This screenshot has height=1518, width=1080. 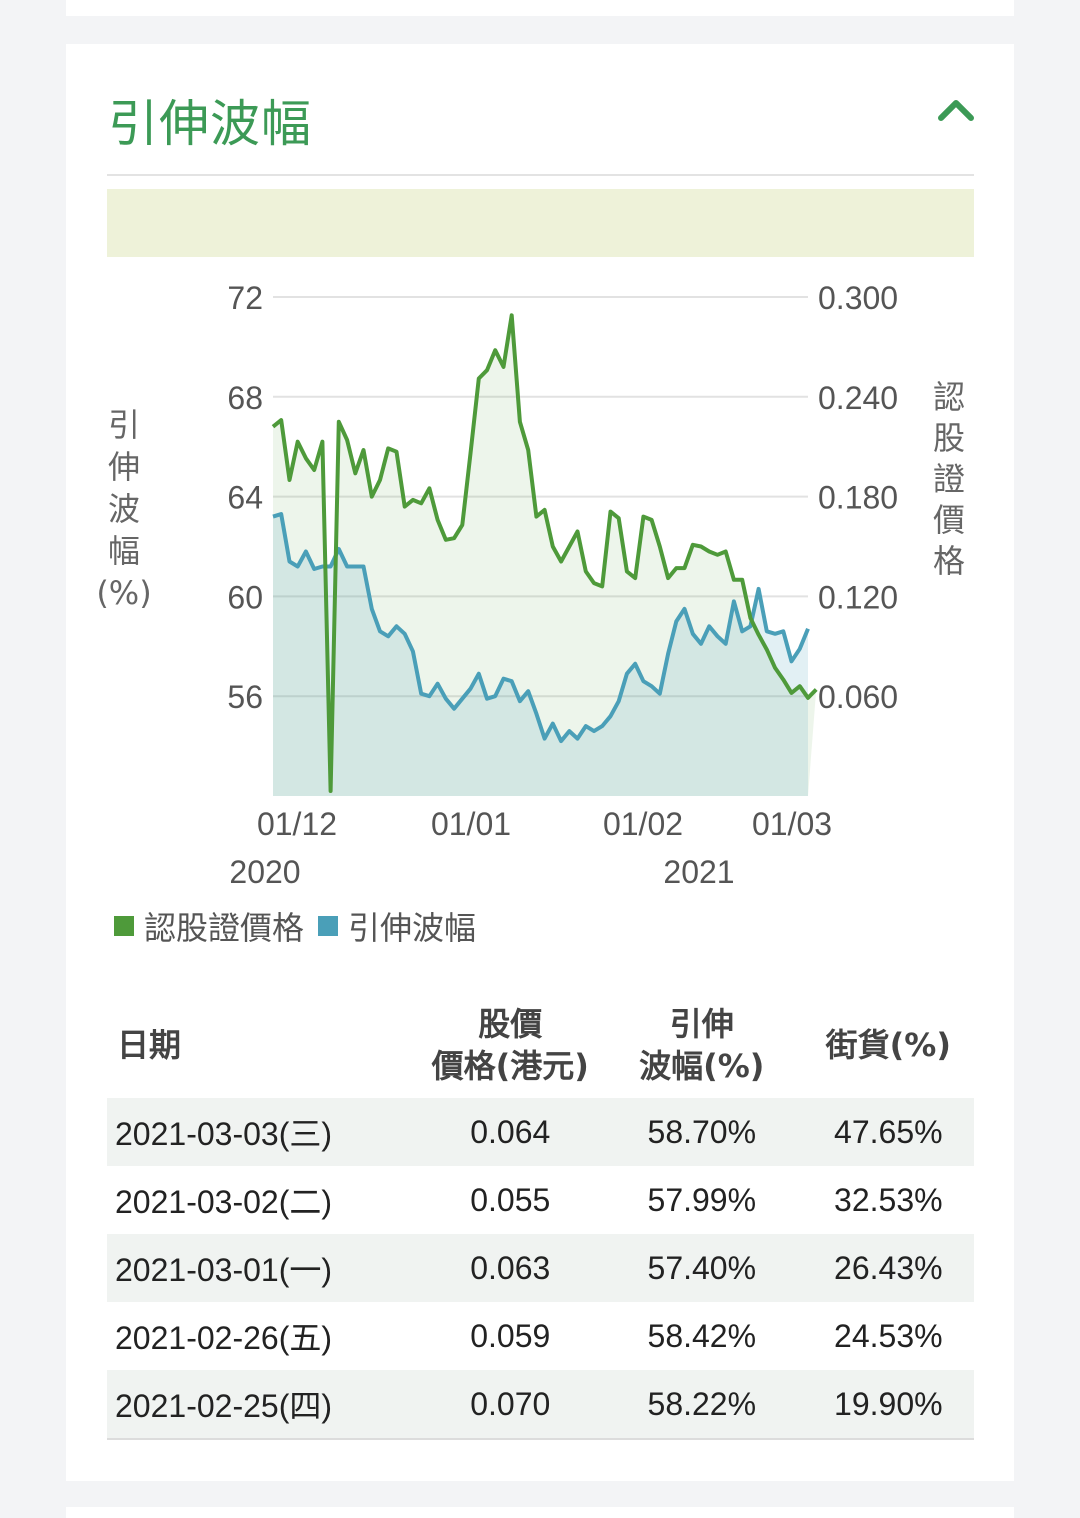 What do you see at coordinates (224, 1338) in the screenshot?
I see `cell-date: 2021-02-26(五)` at bounding box center [224, 1338].